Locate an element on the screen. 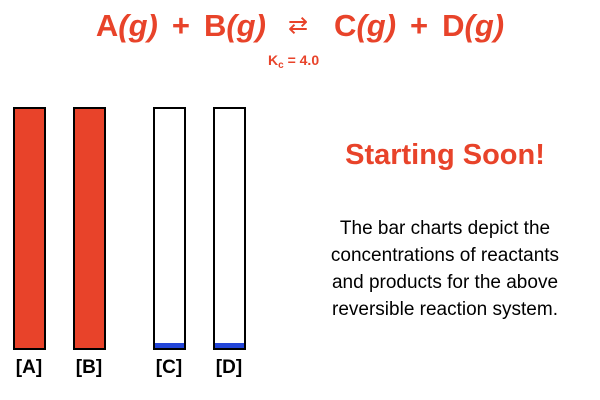 The height and width of the screenshot is (400, 600). description-line: The bar charts depict the is located at coordinates (445, 228).